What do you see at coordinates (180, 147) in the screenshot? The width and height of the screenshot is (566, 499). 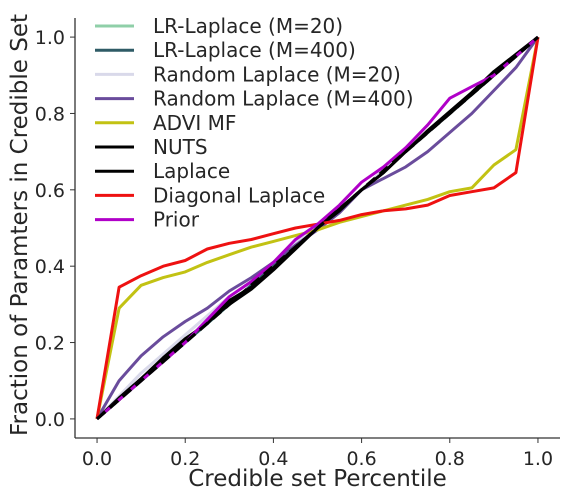 I see `legend-label-nuts: NUTS` at bounding box center [180, 147].